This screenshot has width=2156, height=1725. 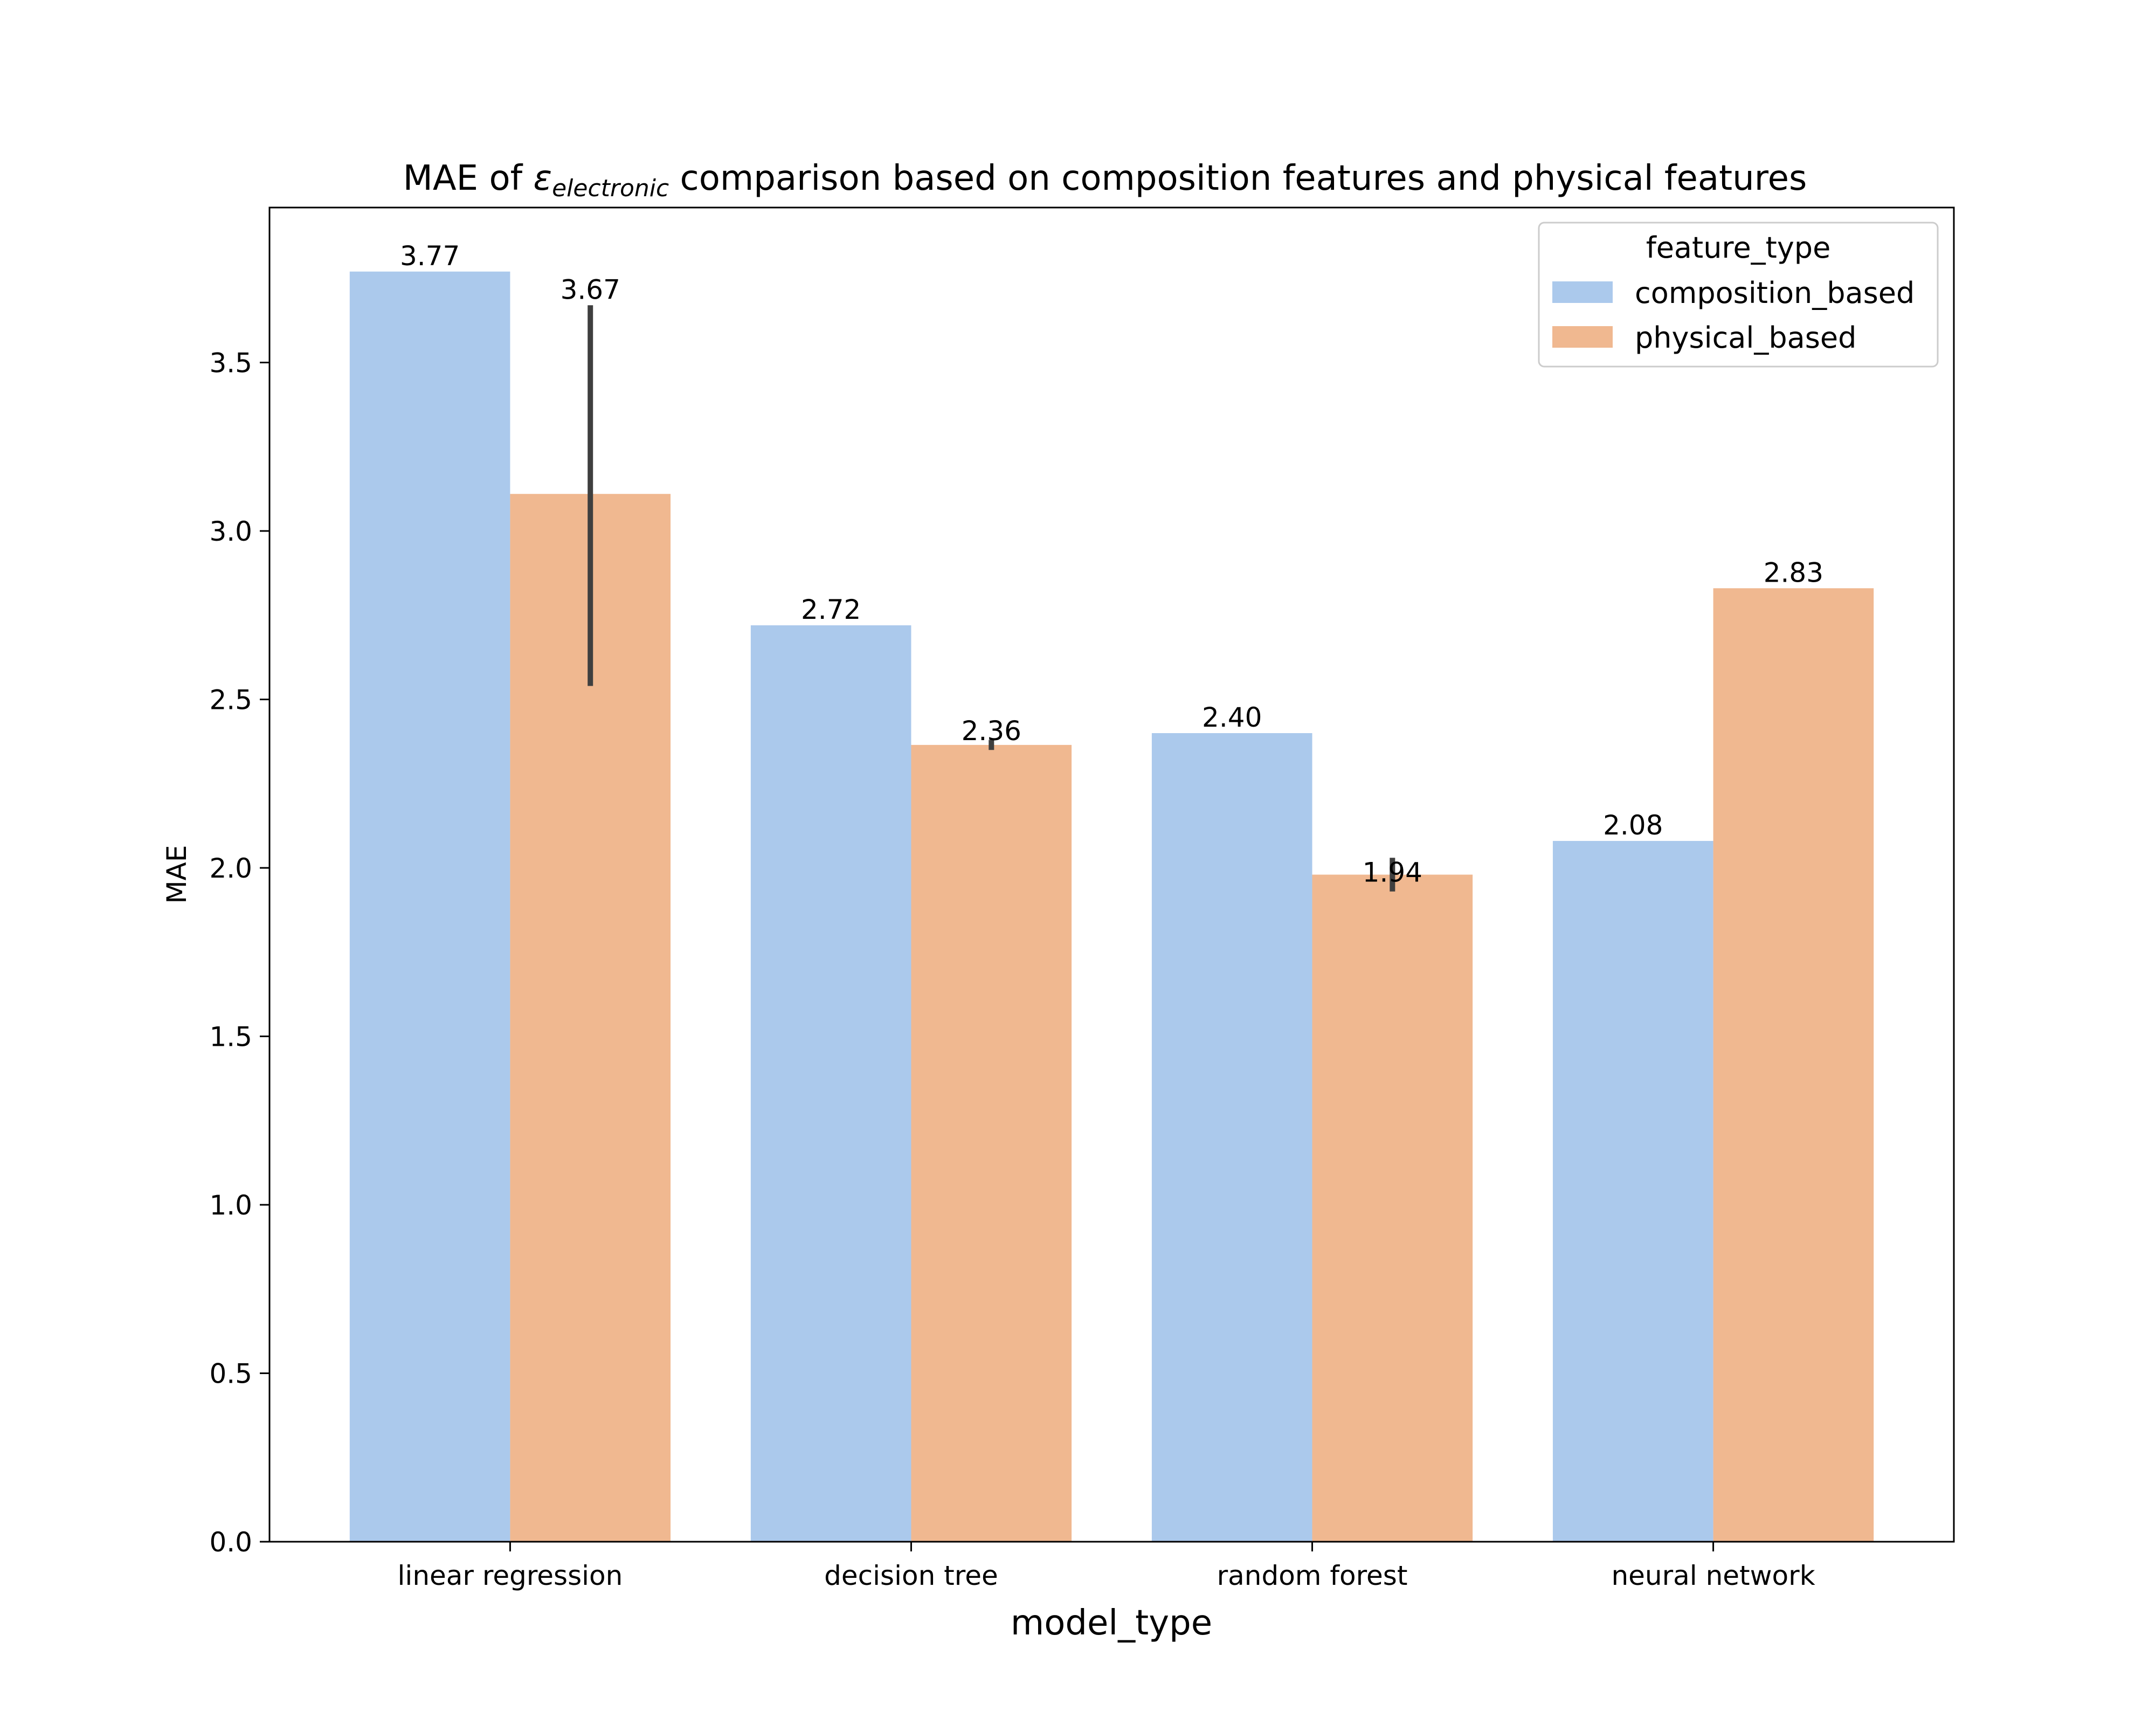 I want to click on y-tick-label-3: 1.5, so click(x=230, y=1037).